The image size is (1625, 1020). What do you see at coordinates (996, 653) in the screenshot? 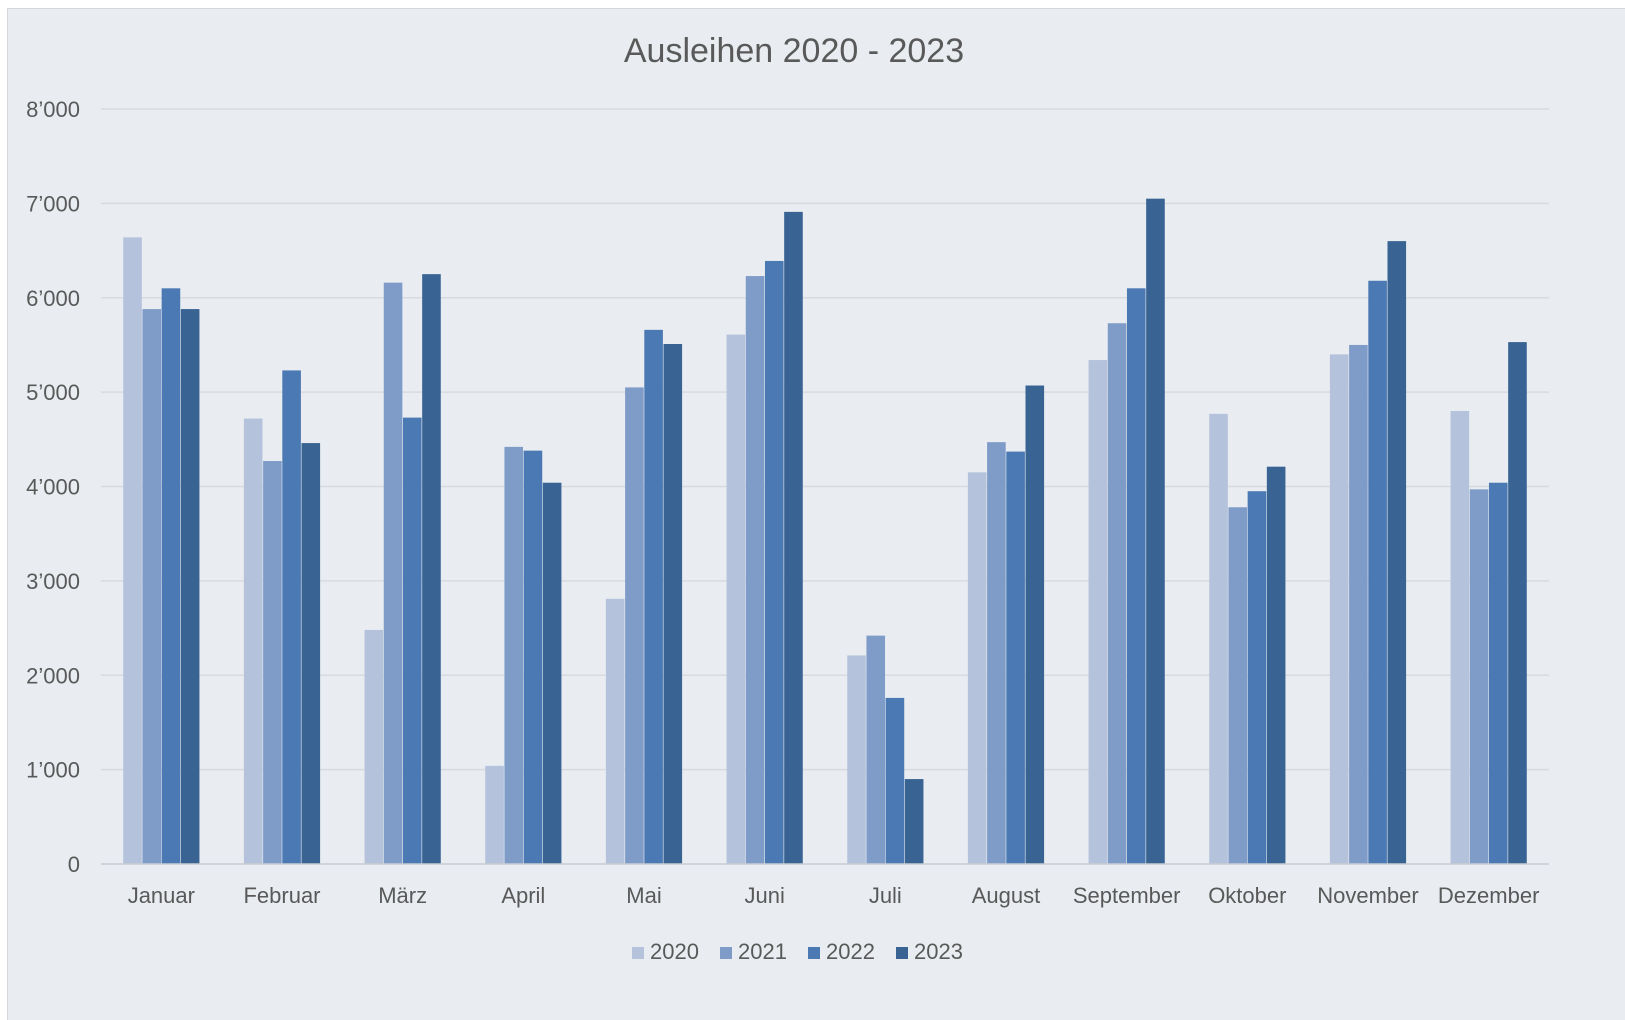
I see `bar-2021-august` at bounding box center [996, 653].